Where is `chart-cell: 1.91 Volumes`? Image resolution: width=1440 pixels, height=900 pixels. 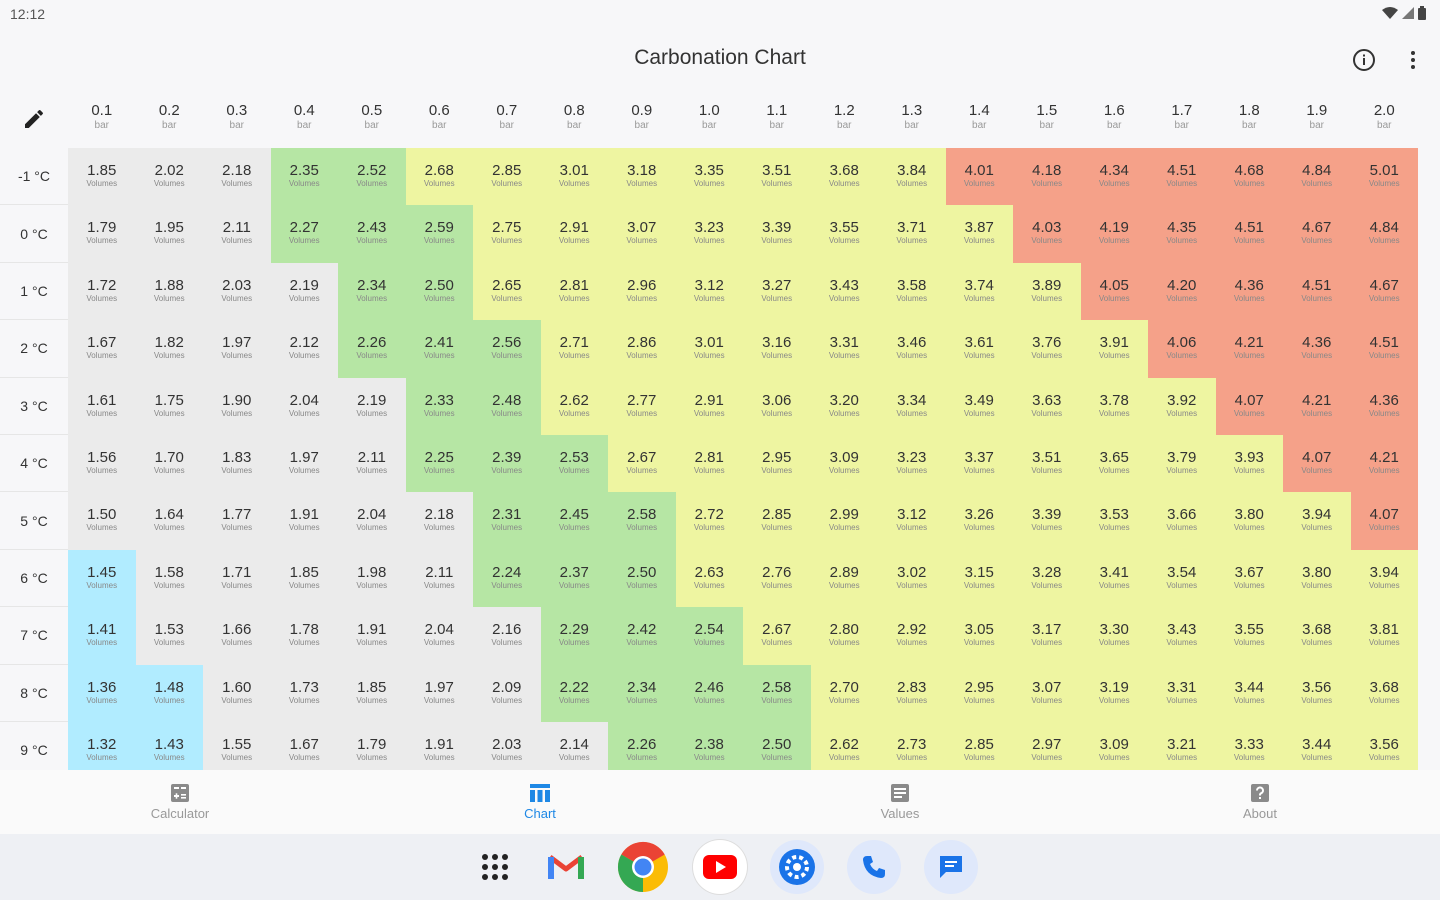
chart-cell: 1.91 Volumes is located at coordinates (439, 746).